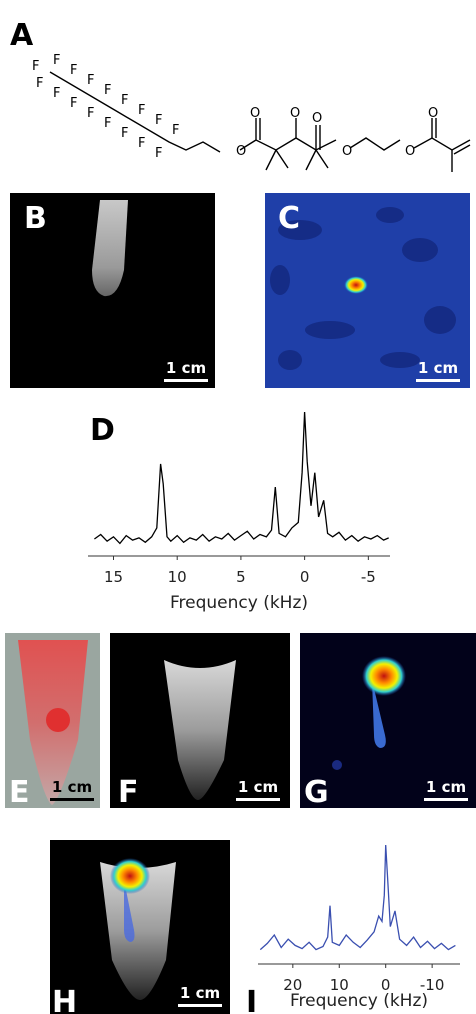 Image resolution: width=476 pixels, height=1014 pixels. Describe the element at coordinates (64, 999) in the screenshot. I see `panel-label: H` at that location.